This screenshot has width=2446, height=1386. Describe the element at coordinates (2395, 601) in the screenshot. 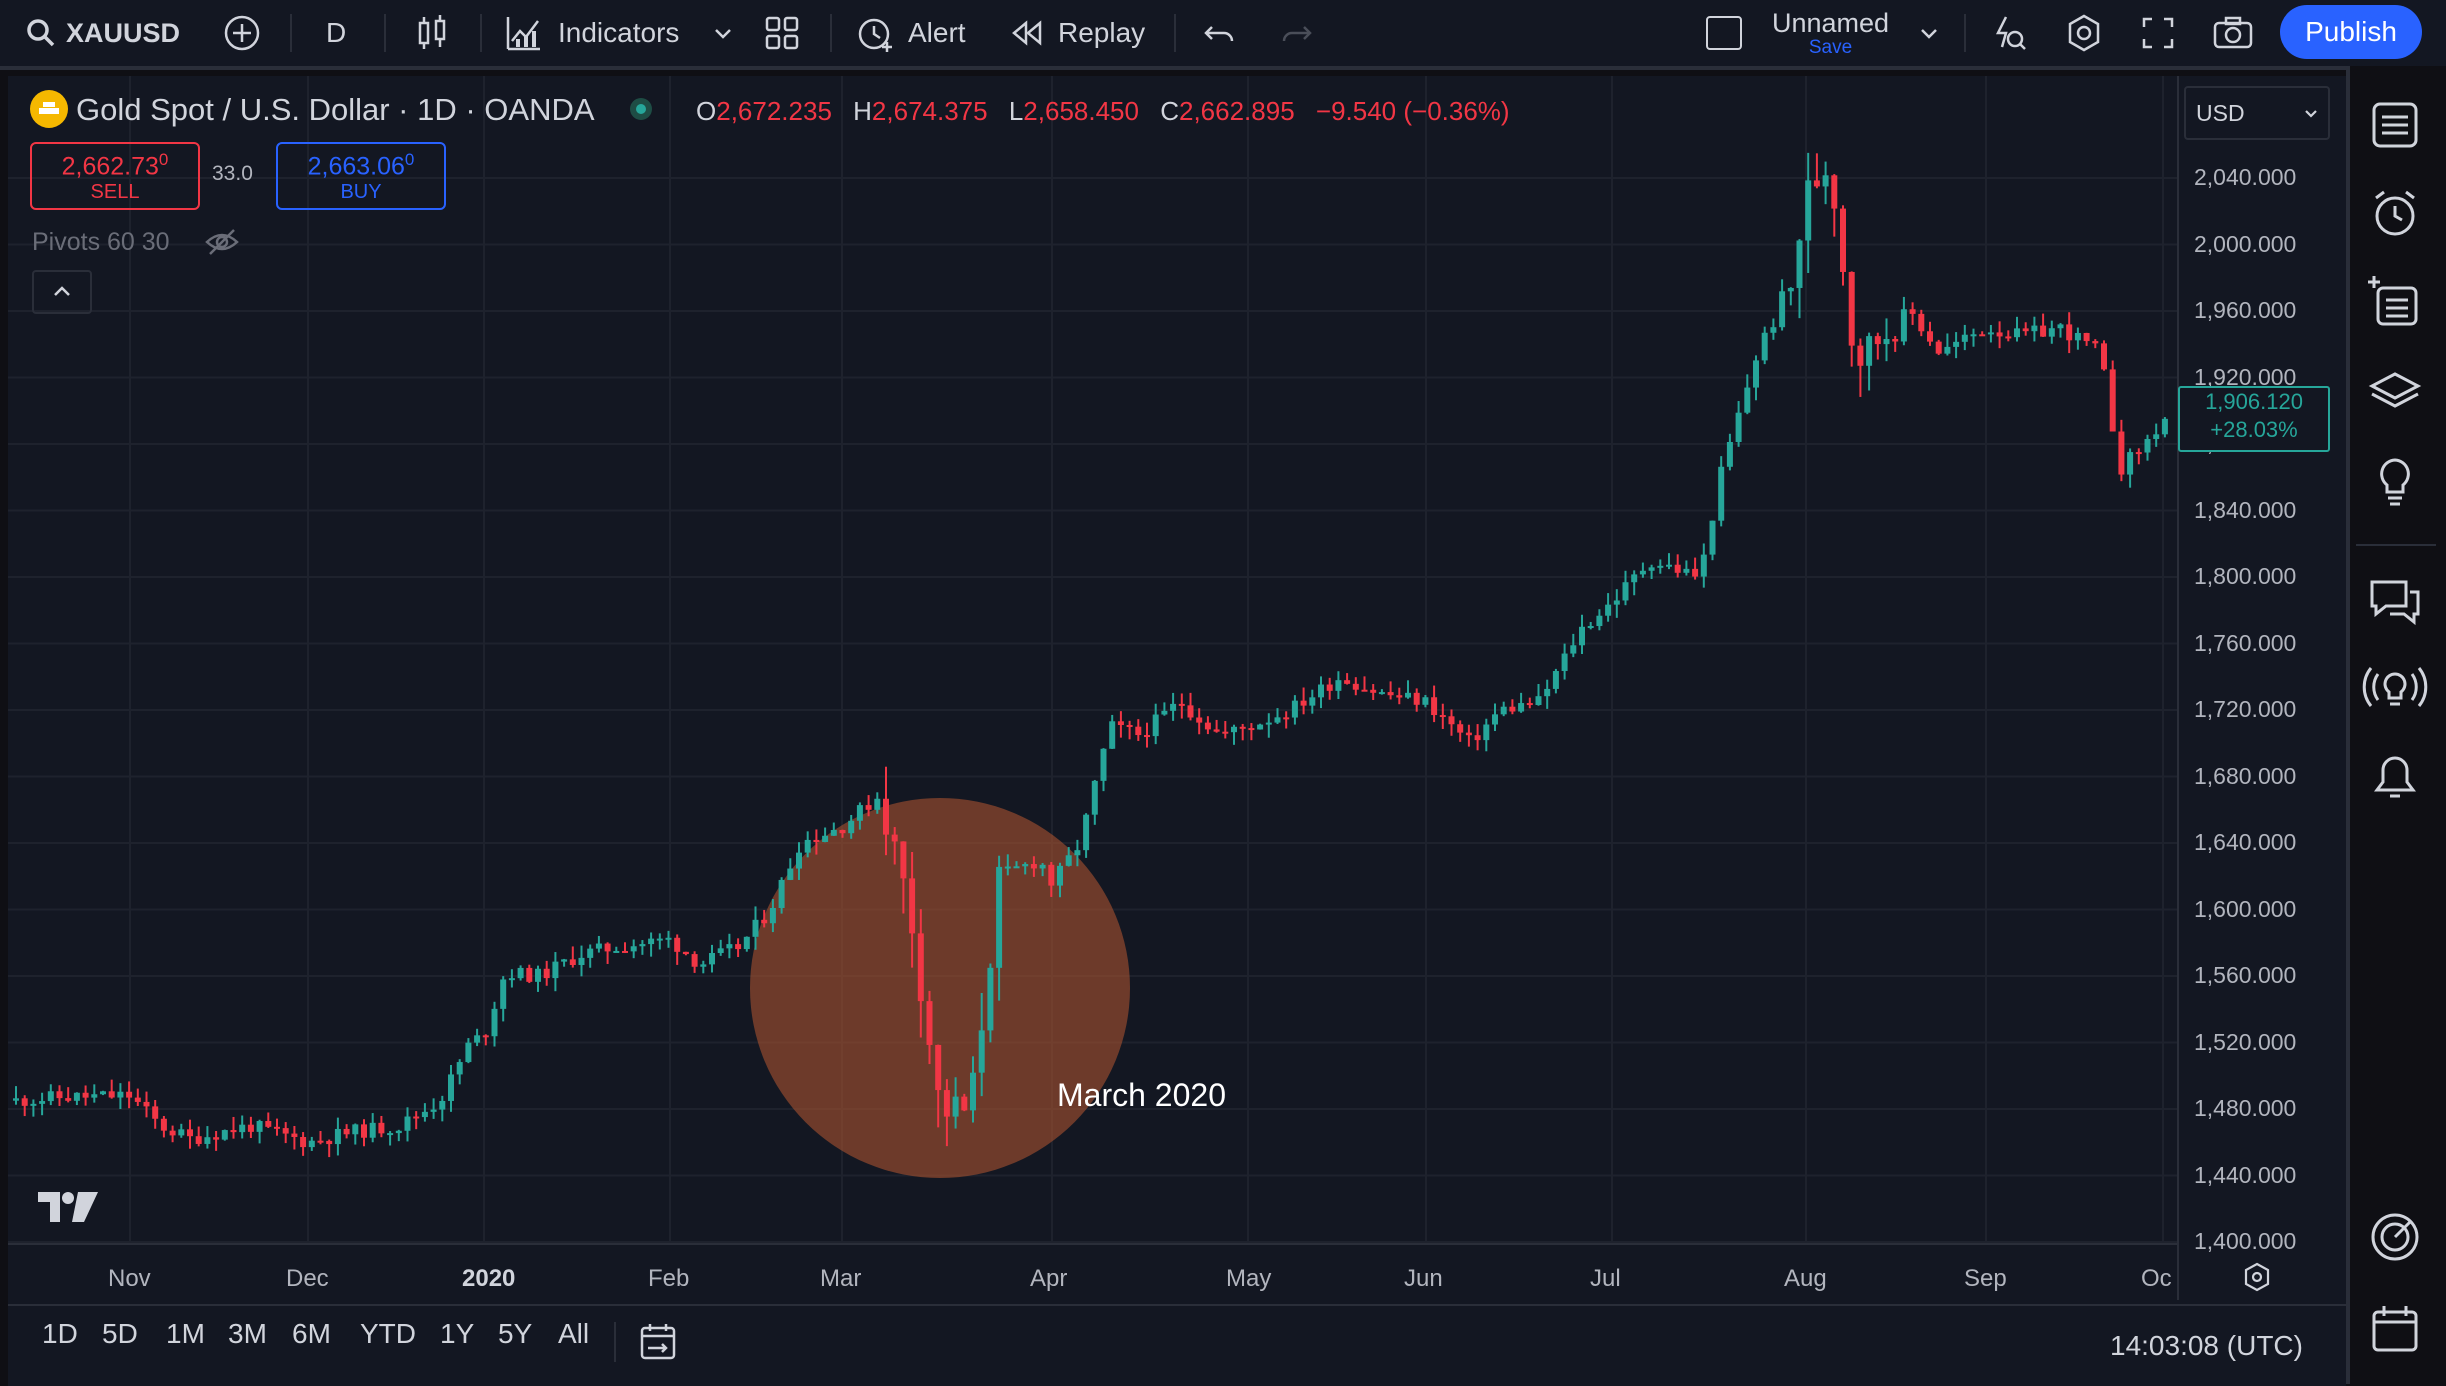

I see `chats-button` at that location.